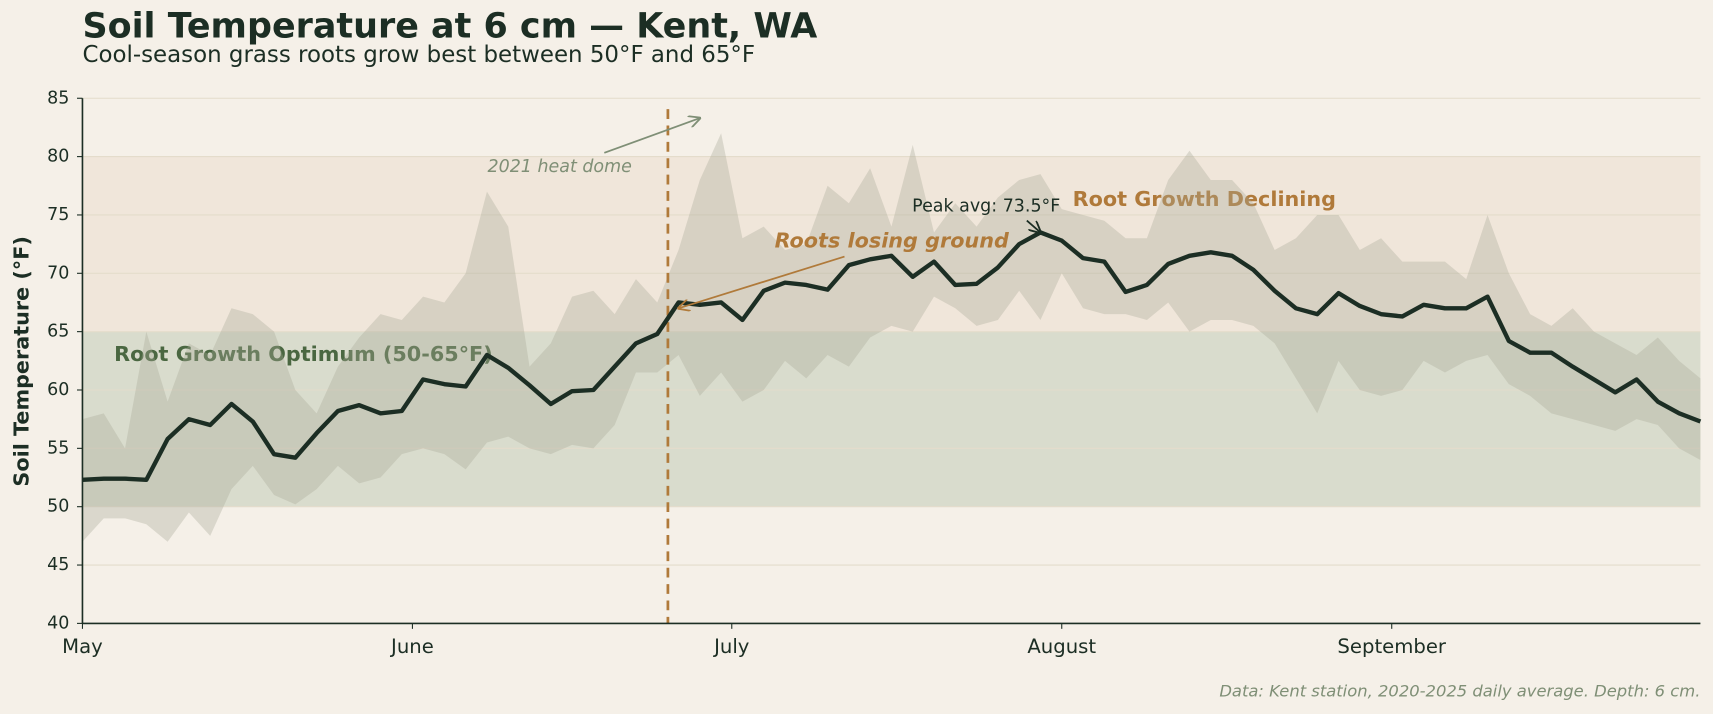 This screenshot has height=714, width=1713. Describe the element at coordinates (1204, 199) in the screenshot. I see `zone-label: Root Growth Declining` at that location.